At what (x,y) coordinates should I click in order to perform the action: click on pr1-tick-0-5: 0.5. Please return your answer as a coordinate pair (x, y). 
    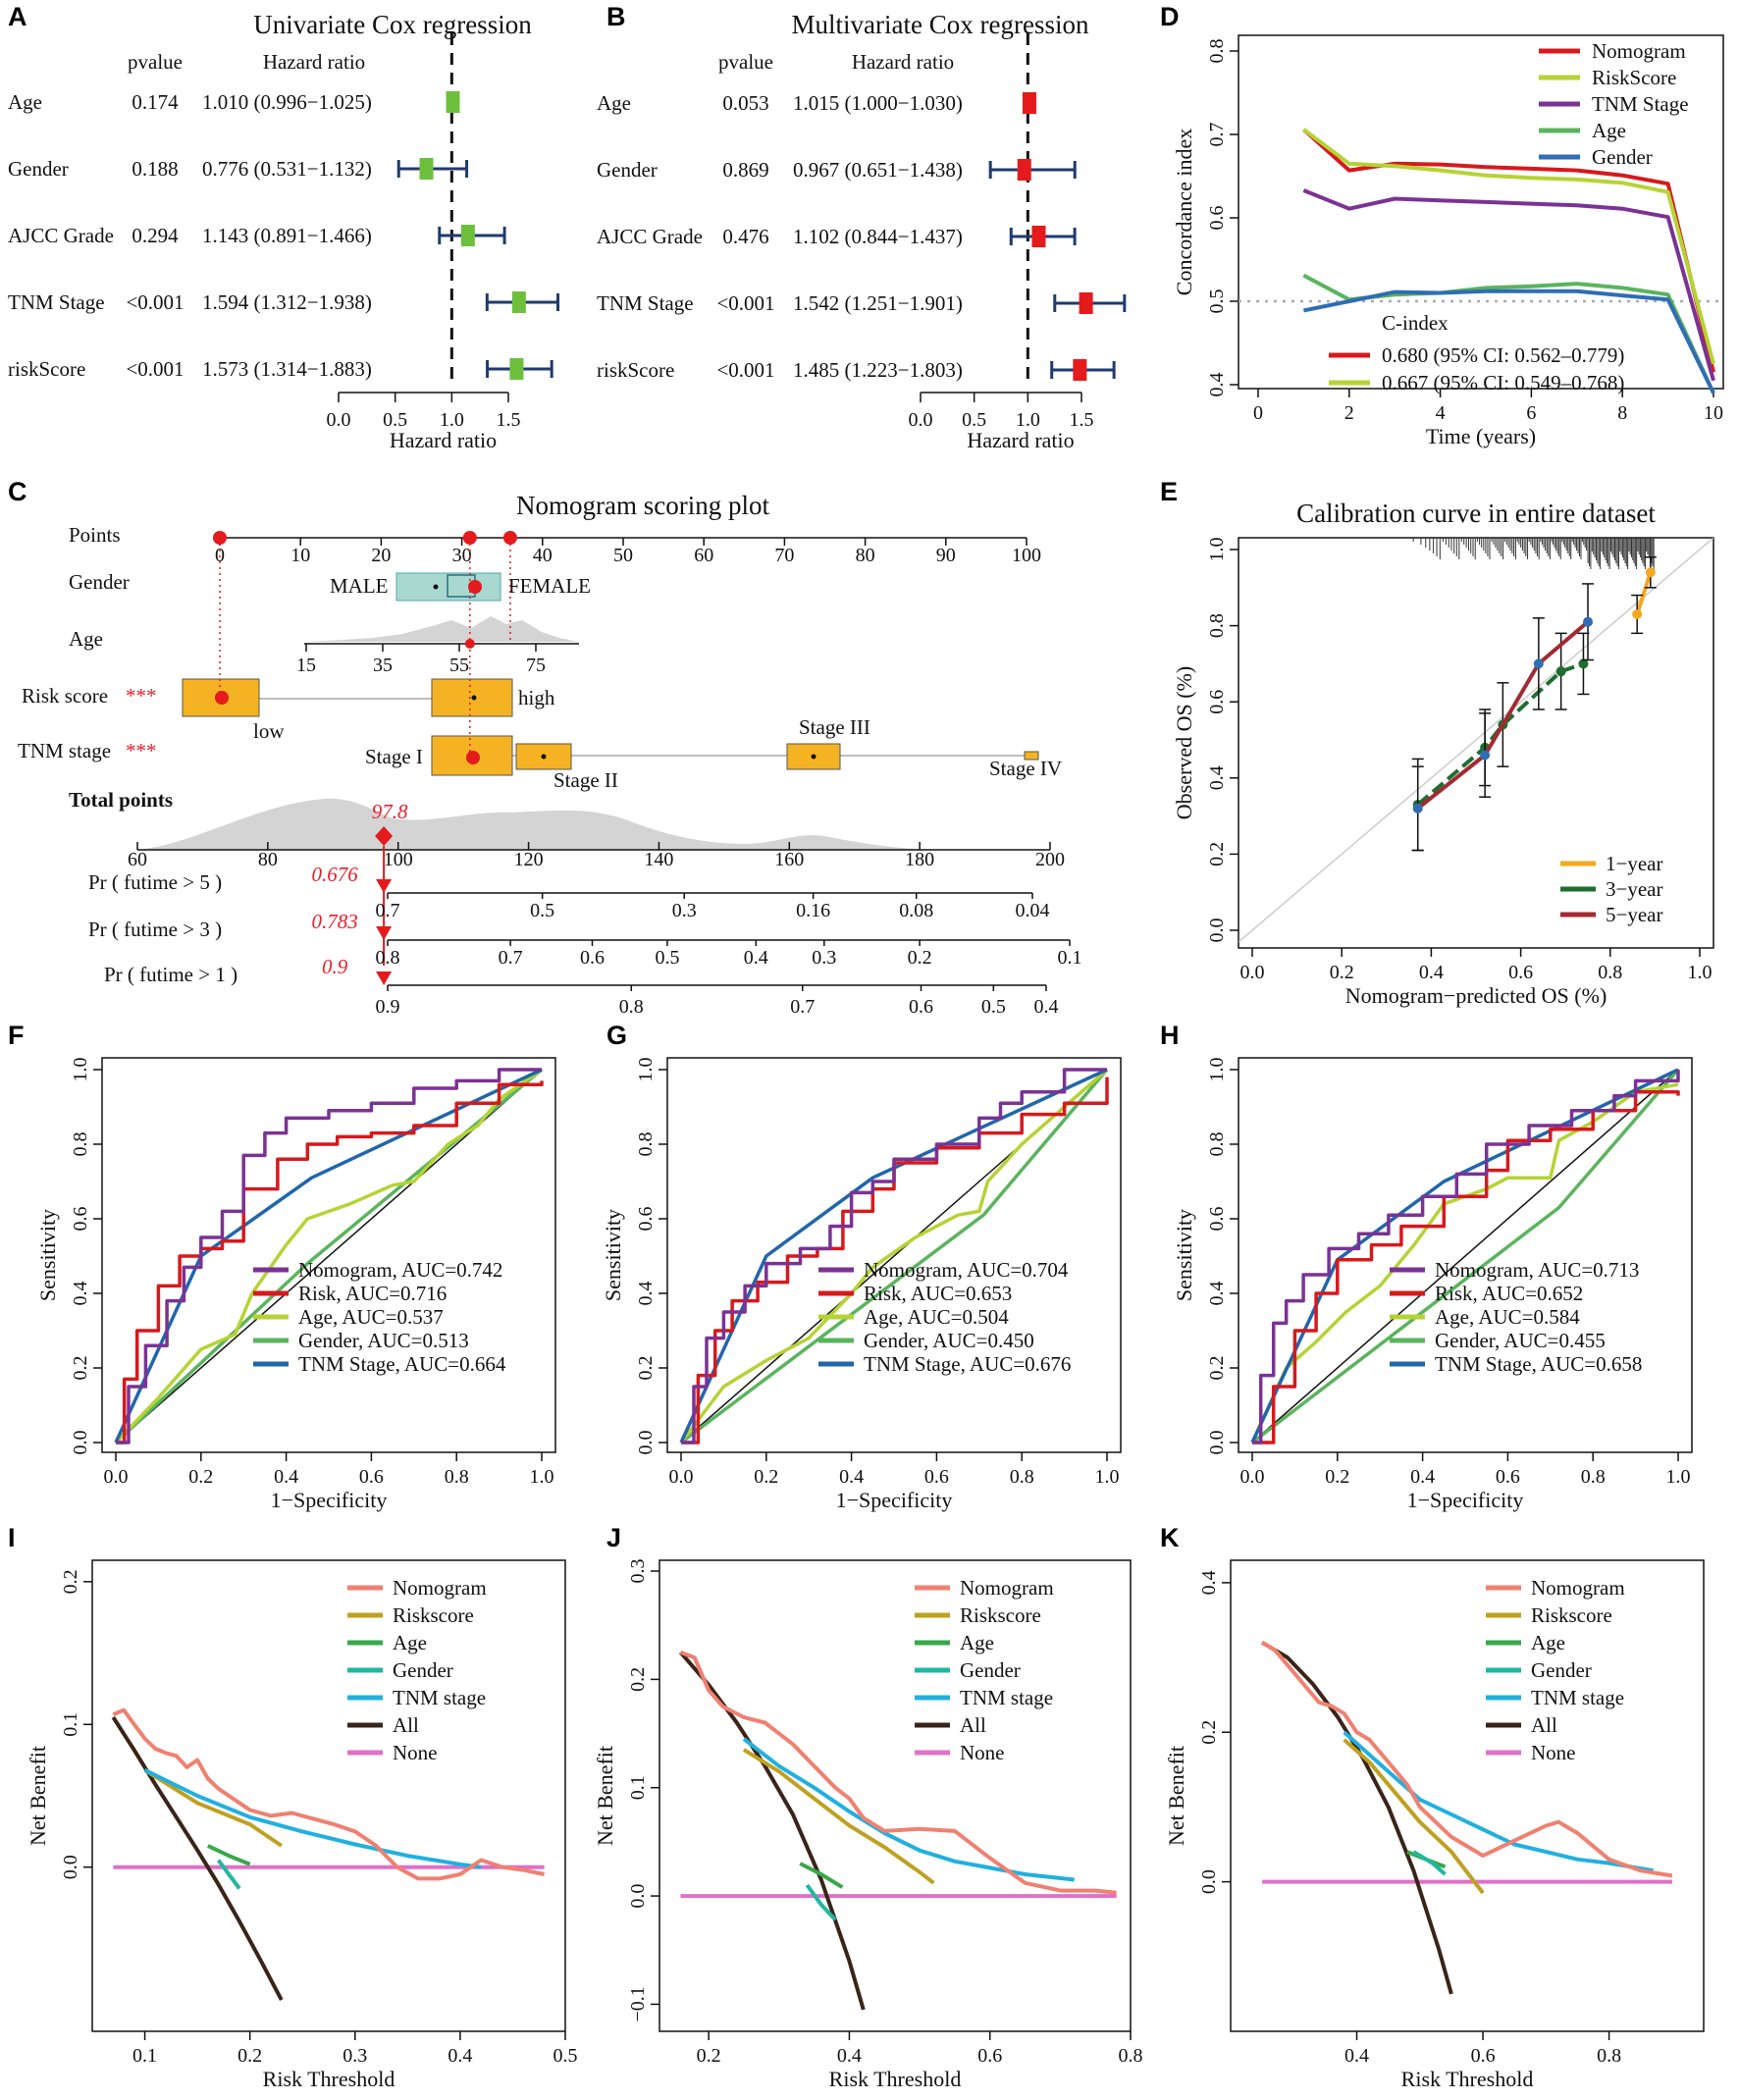
    Looking at the image, I should click on (994, 1007).